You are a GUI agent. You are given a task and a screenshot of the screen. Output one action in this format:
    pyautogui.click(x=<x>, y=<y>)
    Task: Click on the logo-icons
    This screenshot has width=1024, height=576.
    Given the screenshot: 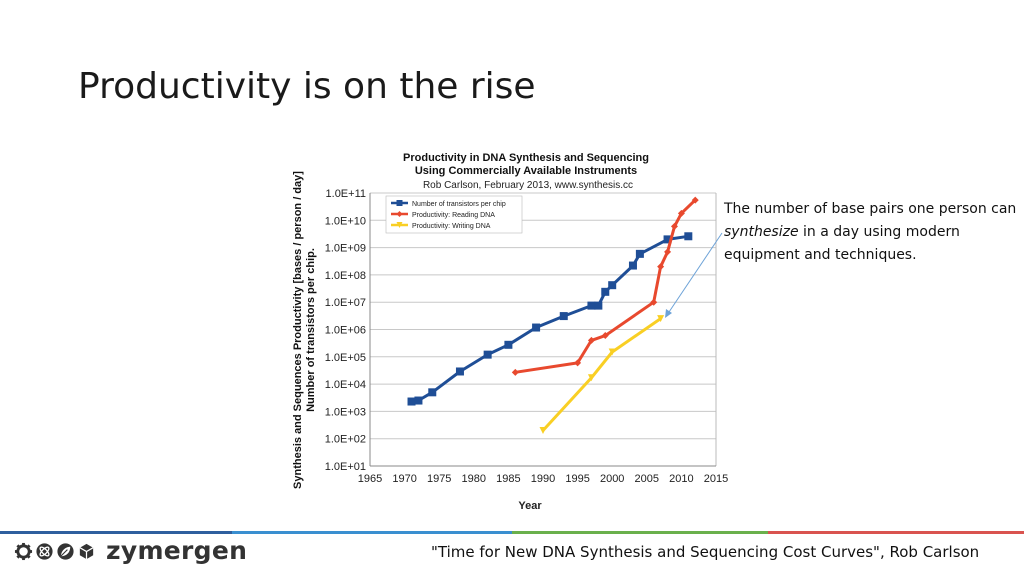 What is the action you would take?
    pyautogui.click(x=55, y=551)
    